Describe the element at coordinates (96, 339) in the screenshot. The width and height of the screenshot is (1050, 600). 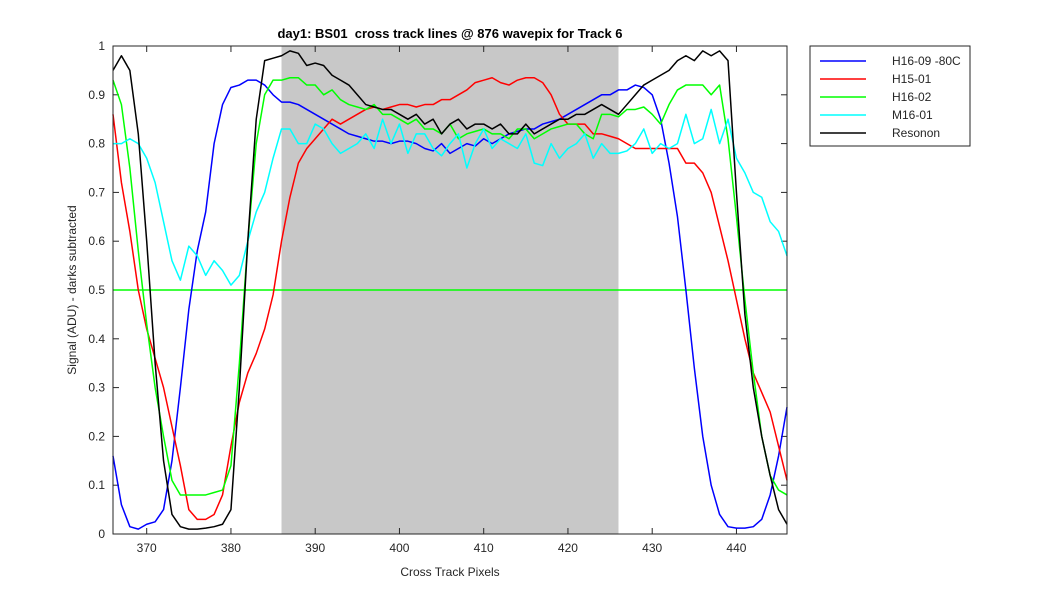
I see `y-tick-label: 0.4` at that location.